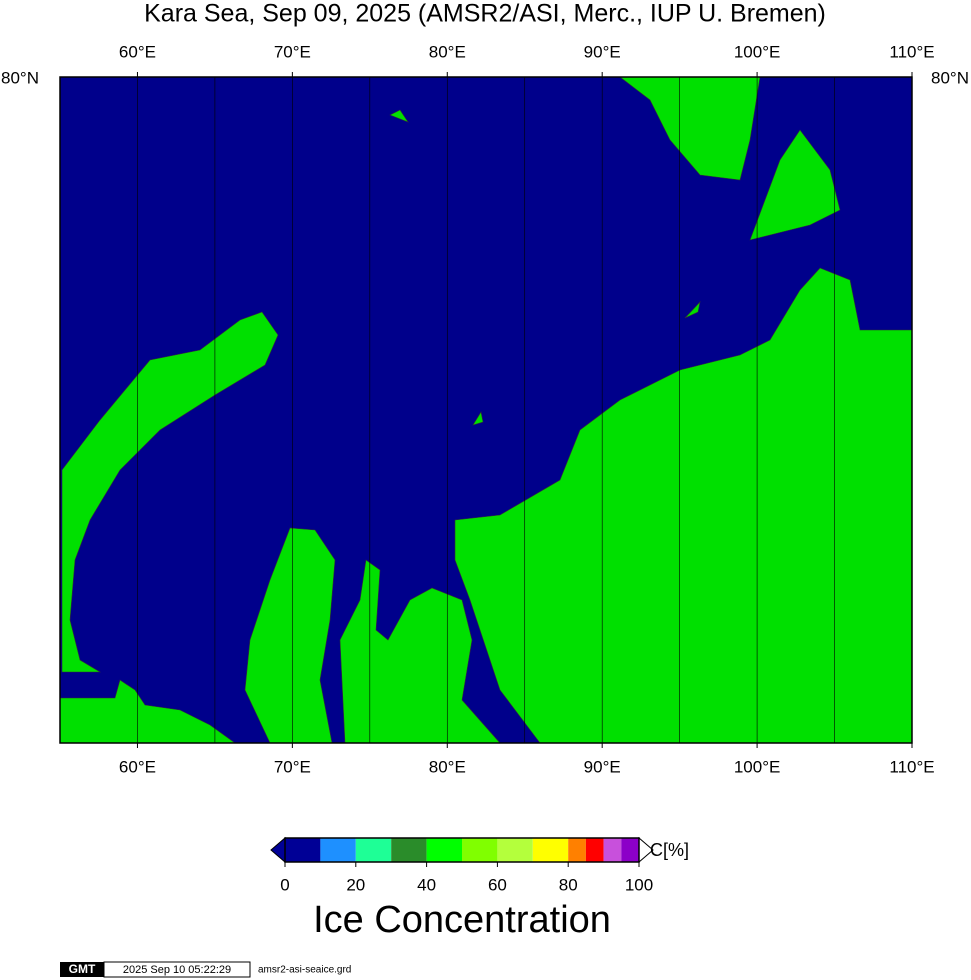 This screenshot has width=971, height=980. I want to click on severnaya-zemlya-north, so click(690, 128).